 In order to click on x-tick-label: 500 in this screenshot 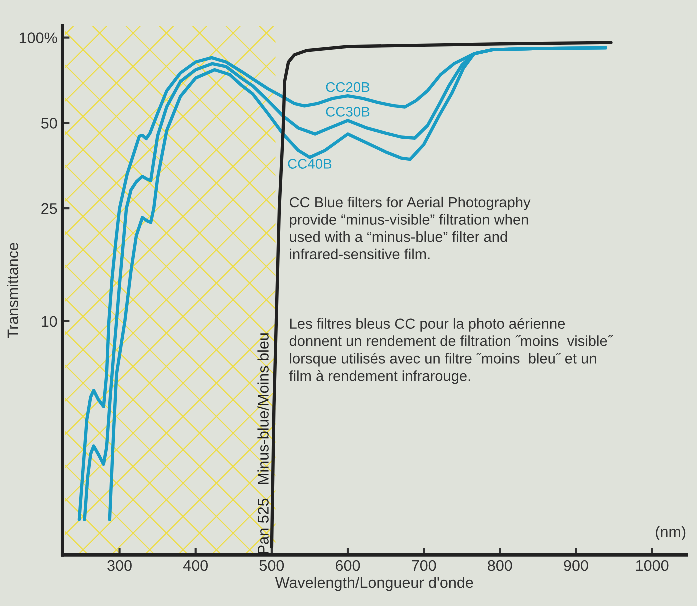, I will do `click(272, 566)`.